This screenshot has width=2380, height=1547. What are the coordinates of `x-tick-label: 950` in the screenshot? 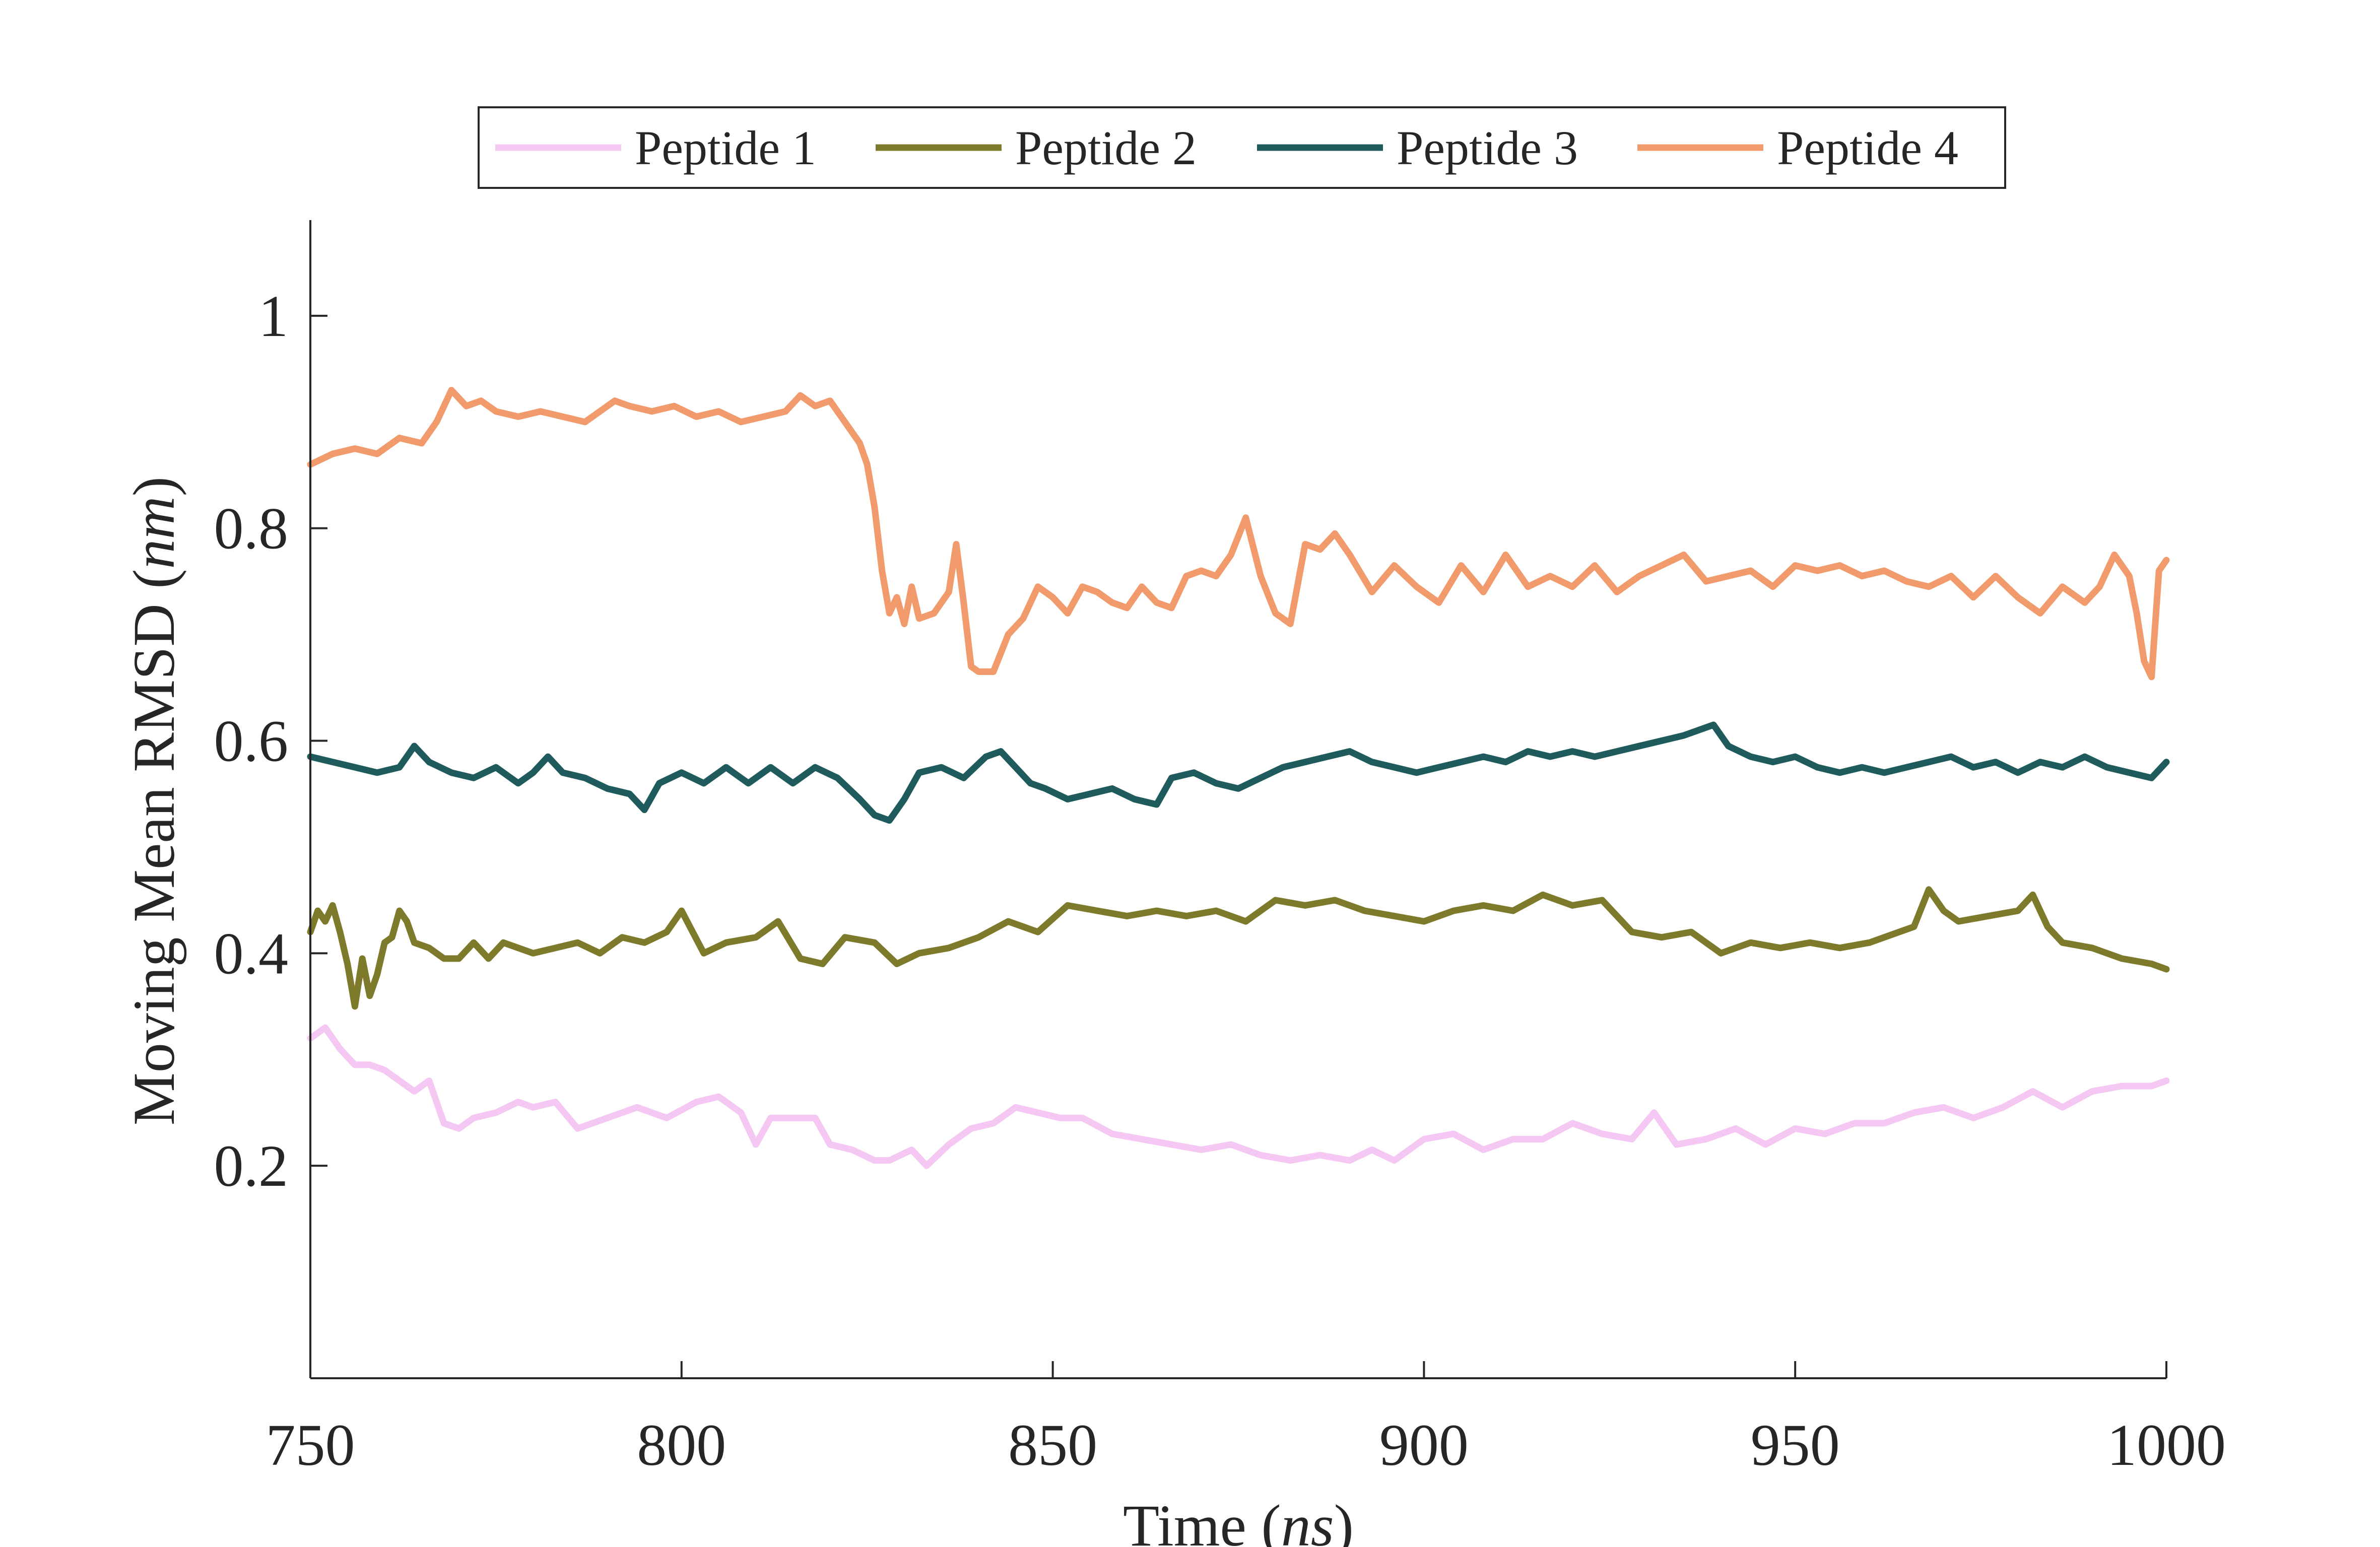 It's located at (1795, 1445).